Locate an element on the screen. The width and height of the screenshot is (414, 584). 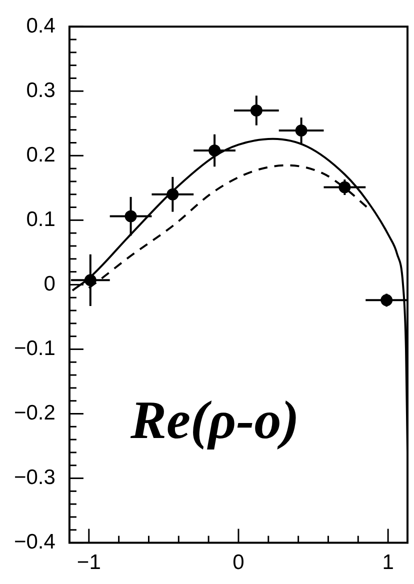
x-tick-label: 1 is located at coordinates (388, 562).